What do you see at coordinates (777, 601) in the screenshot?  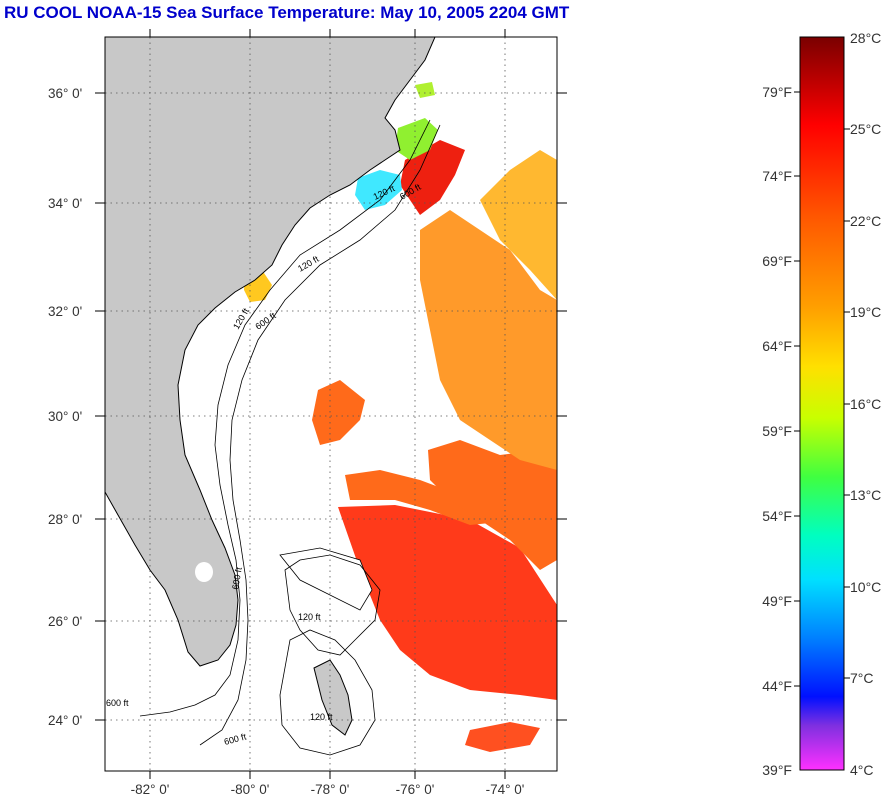 I see `fahrenheit-label: 49°F` at bounding box center [777, 601].